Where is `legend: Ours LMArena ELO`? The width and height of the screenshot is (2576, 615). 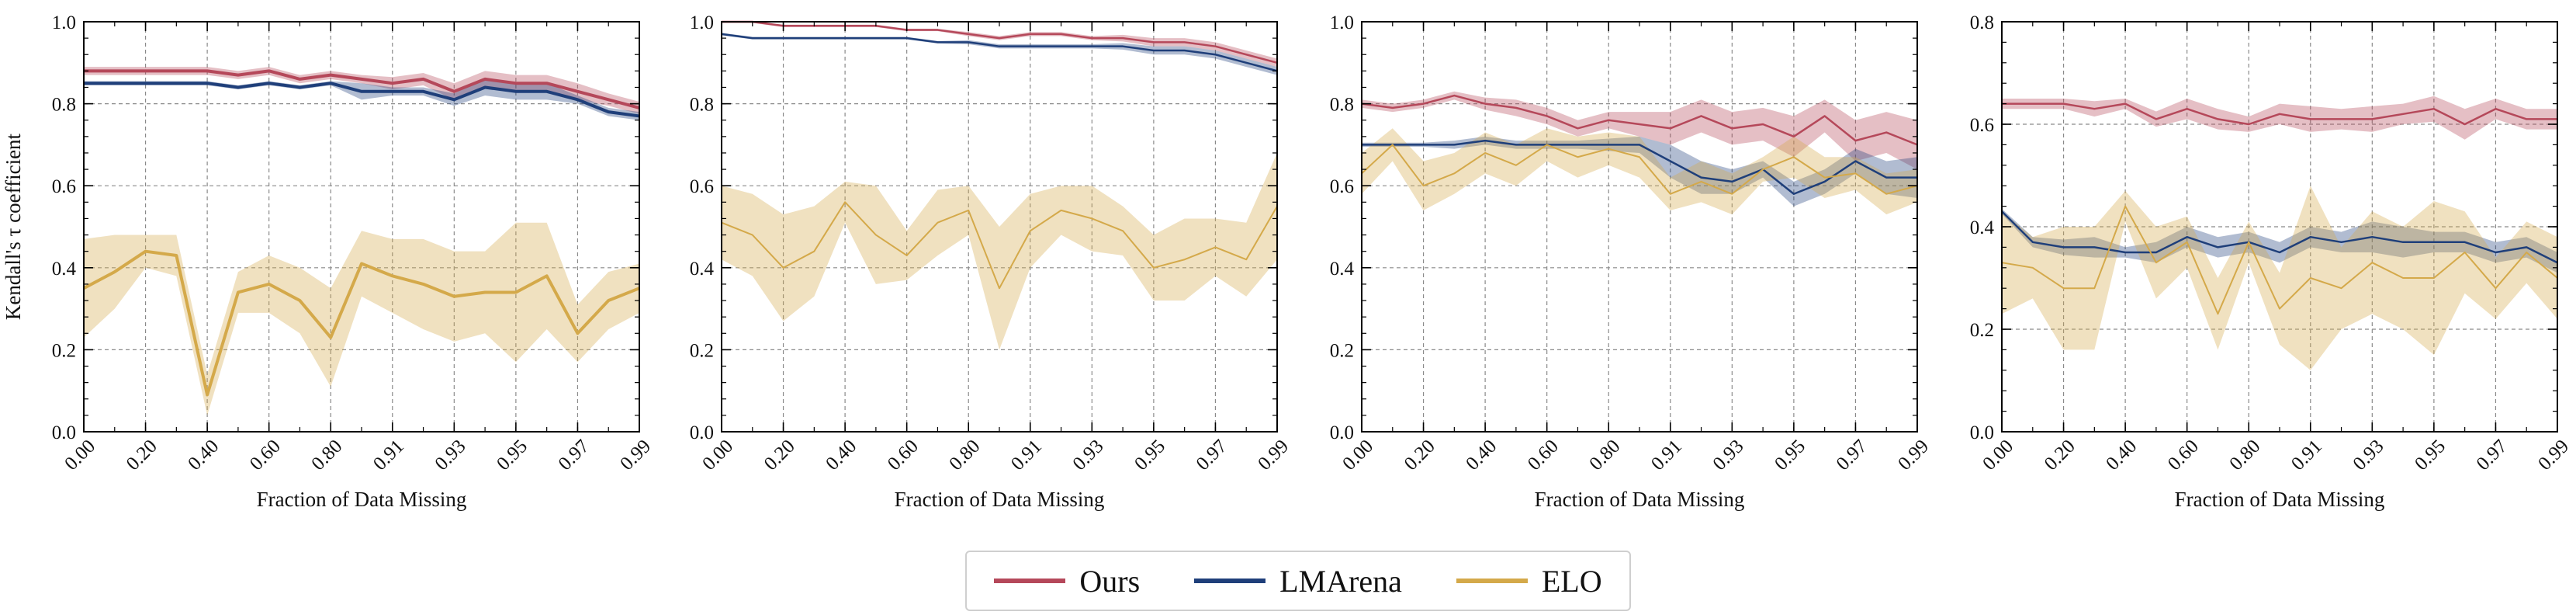
legend: Ours LMArena ELO is located at coordinates (1298, 581).